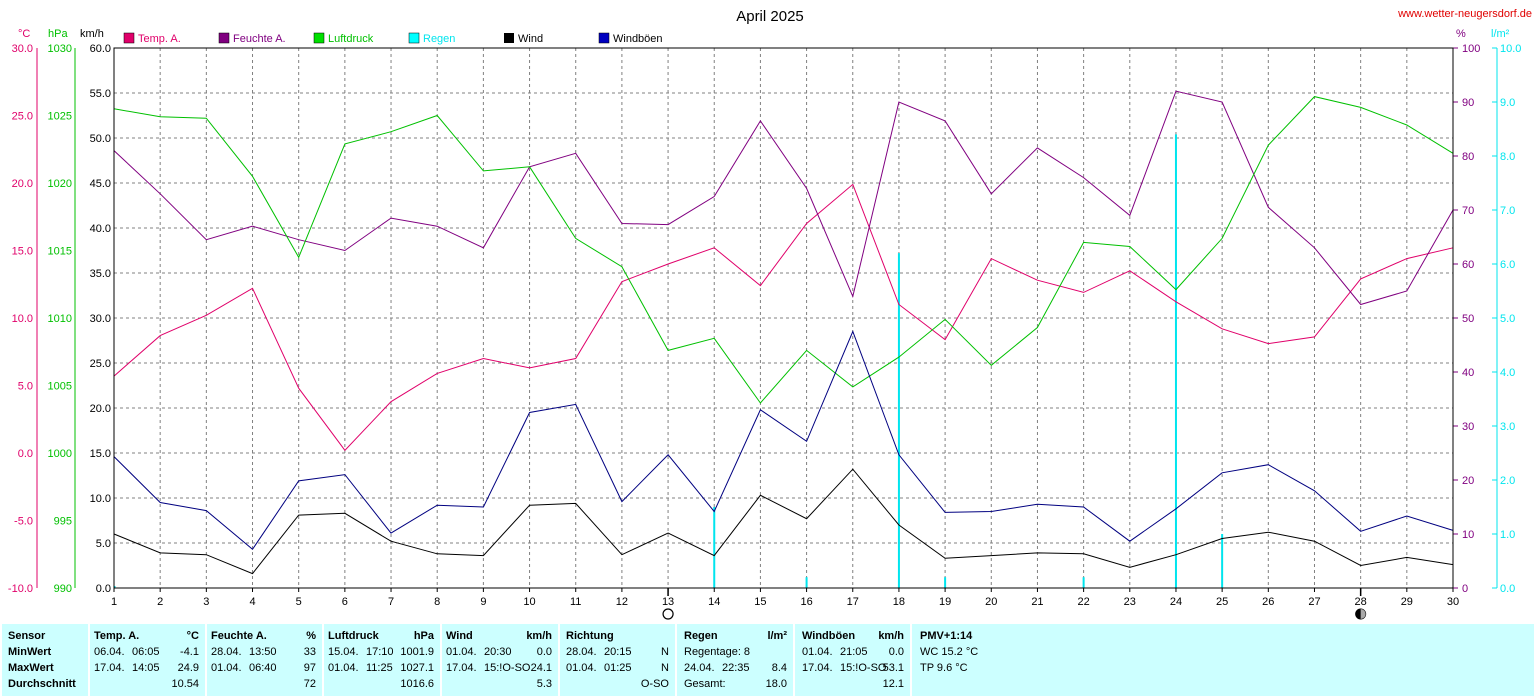  I want to click on sensor-header: Sensor, so click(27, 636).